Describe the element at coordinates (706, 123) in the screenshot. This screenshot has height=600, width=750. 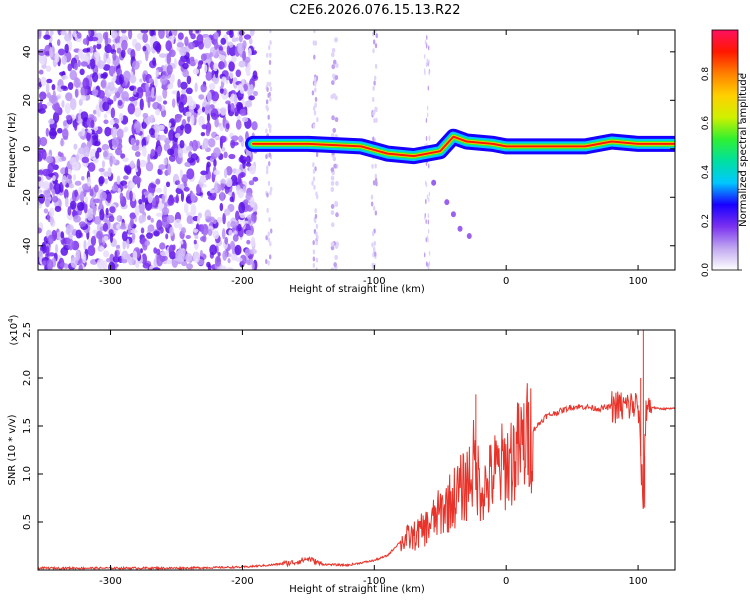
I see `colorbar-tick-label: 0.6` at that location.